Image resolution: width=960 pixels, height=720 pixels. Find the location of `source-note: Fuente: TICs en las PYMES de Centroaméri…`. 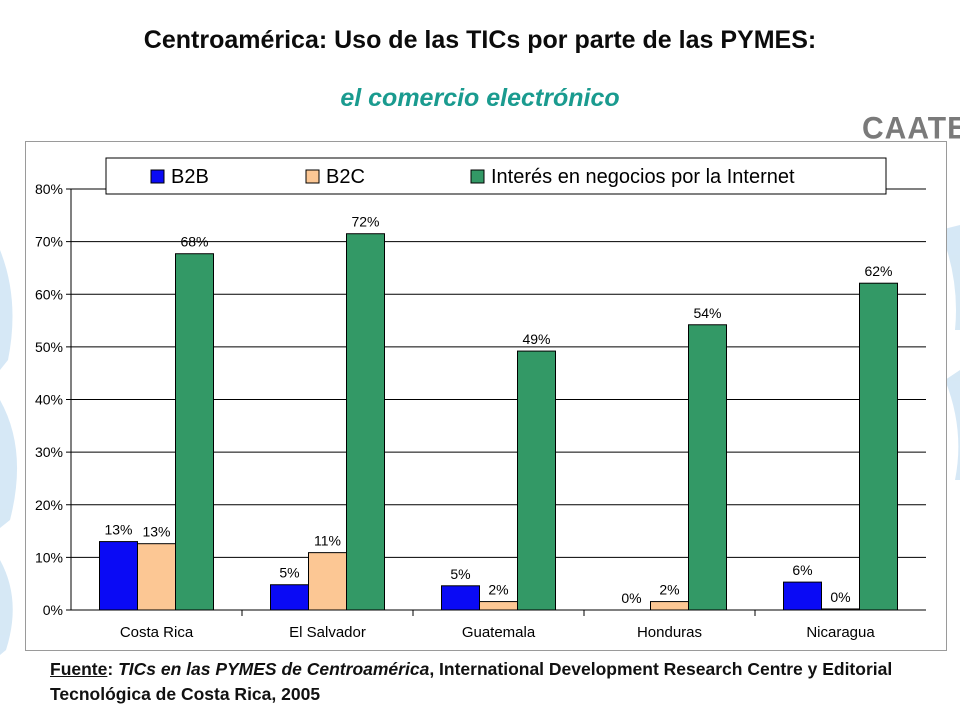

source-note: Fuente: TICs en las PYMES de Centroaméri… is located at coordinates (490, 682).